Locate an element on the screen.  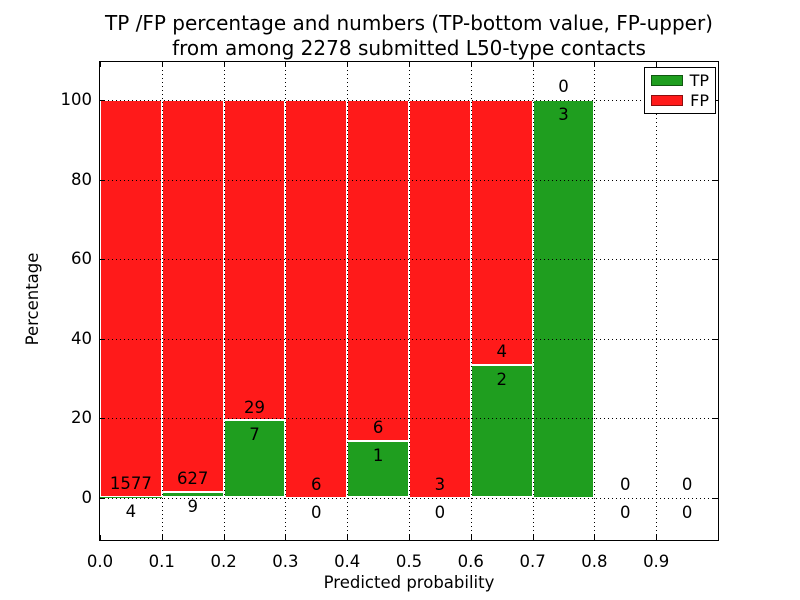
tp-count-label: 4 is located at coordinates (131, 511).